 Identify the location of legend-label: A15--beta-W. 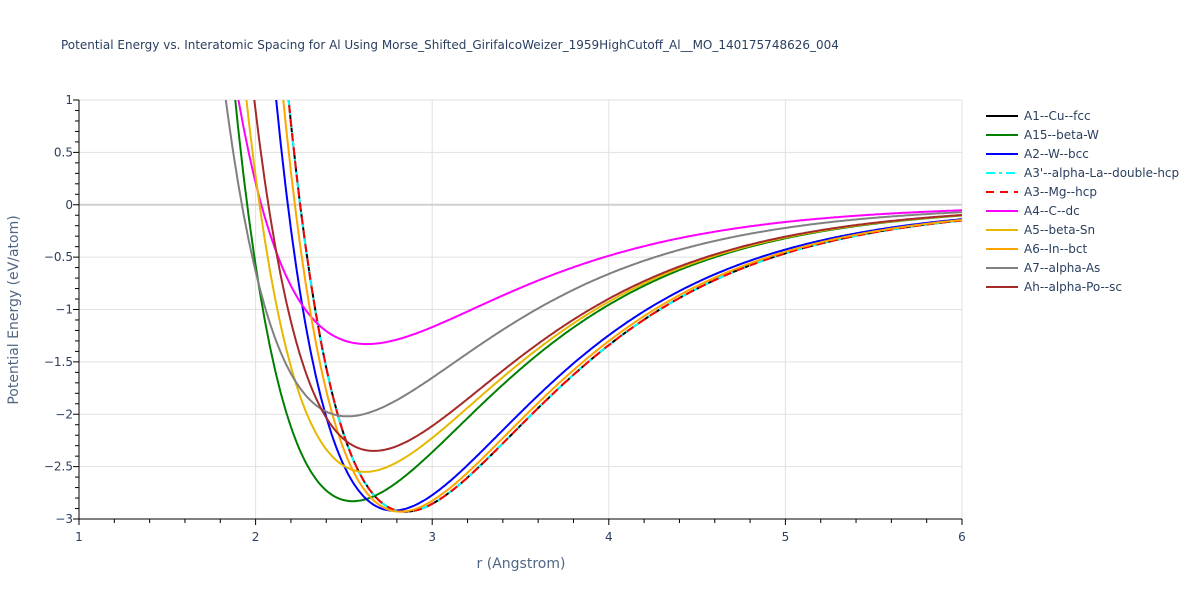
(1061, 134).